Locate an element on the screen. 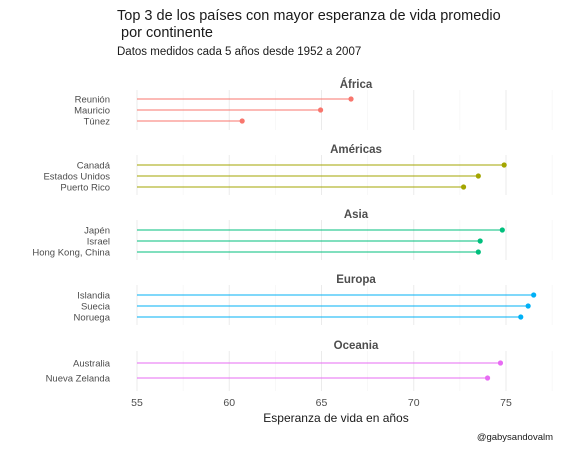 This screenshot has height=450, width=563. country-label: Suecia is located at coordinates (96, 307).